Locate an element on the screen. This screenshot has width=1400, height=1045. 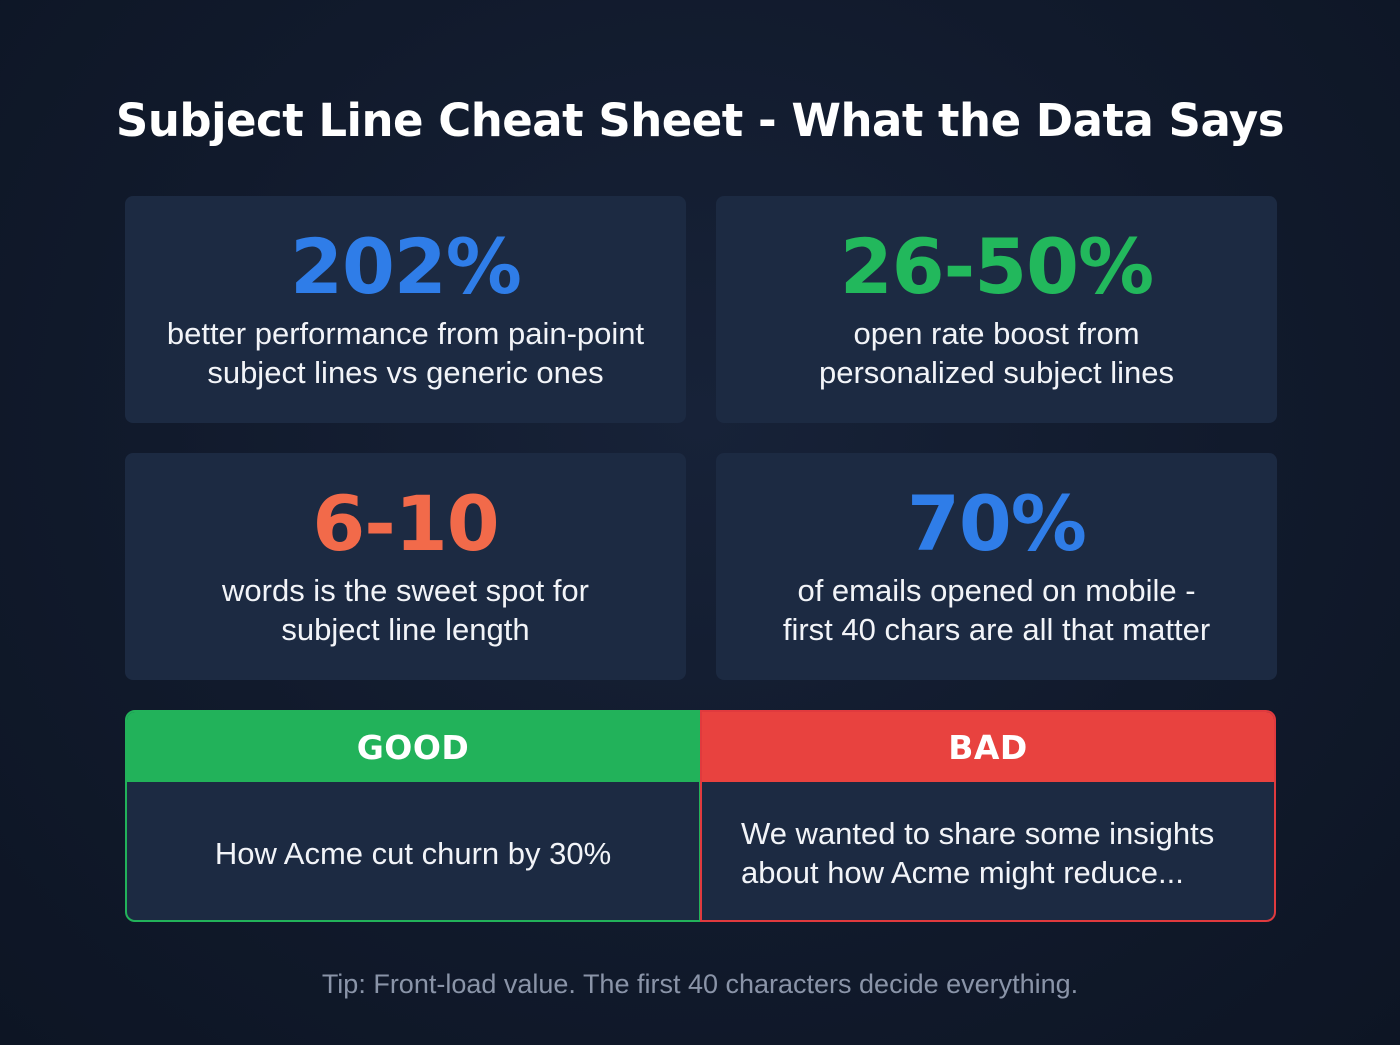
stat-description-line: first 40 chars are all that matter is located at coordinates (996, 629).